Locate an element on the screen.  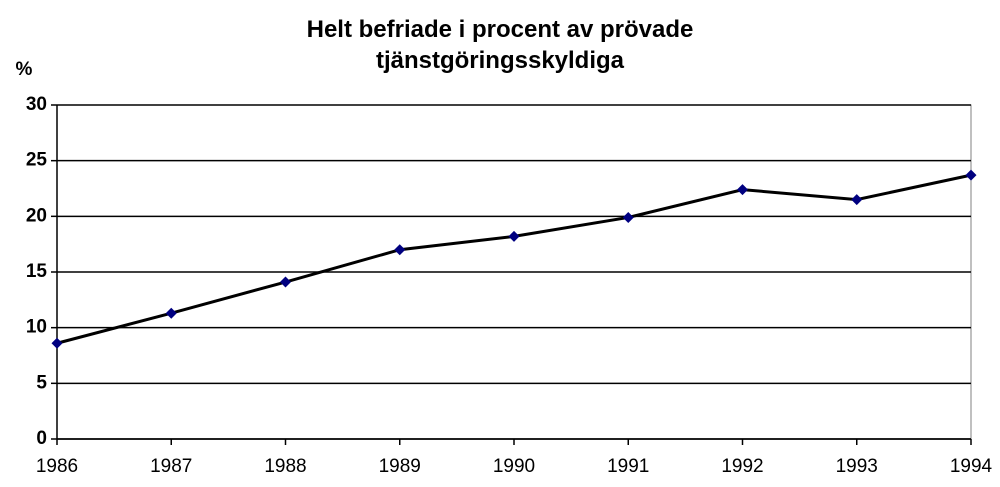
y-tick-label: 30 is located at coordinates (36, 104).